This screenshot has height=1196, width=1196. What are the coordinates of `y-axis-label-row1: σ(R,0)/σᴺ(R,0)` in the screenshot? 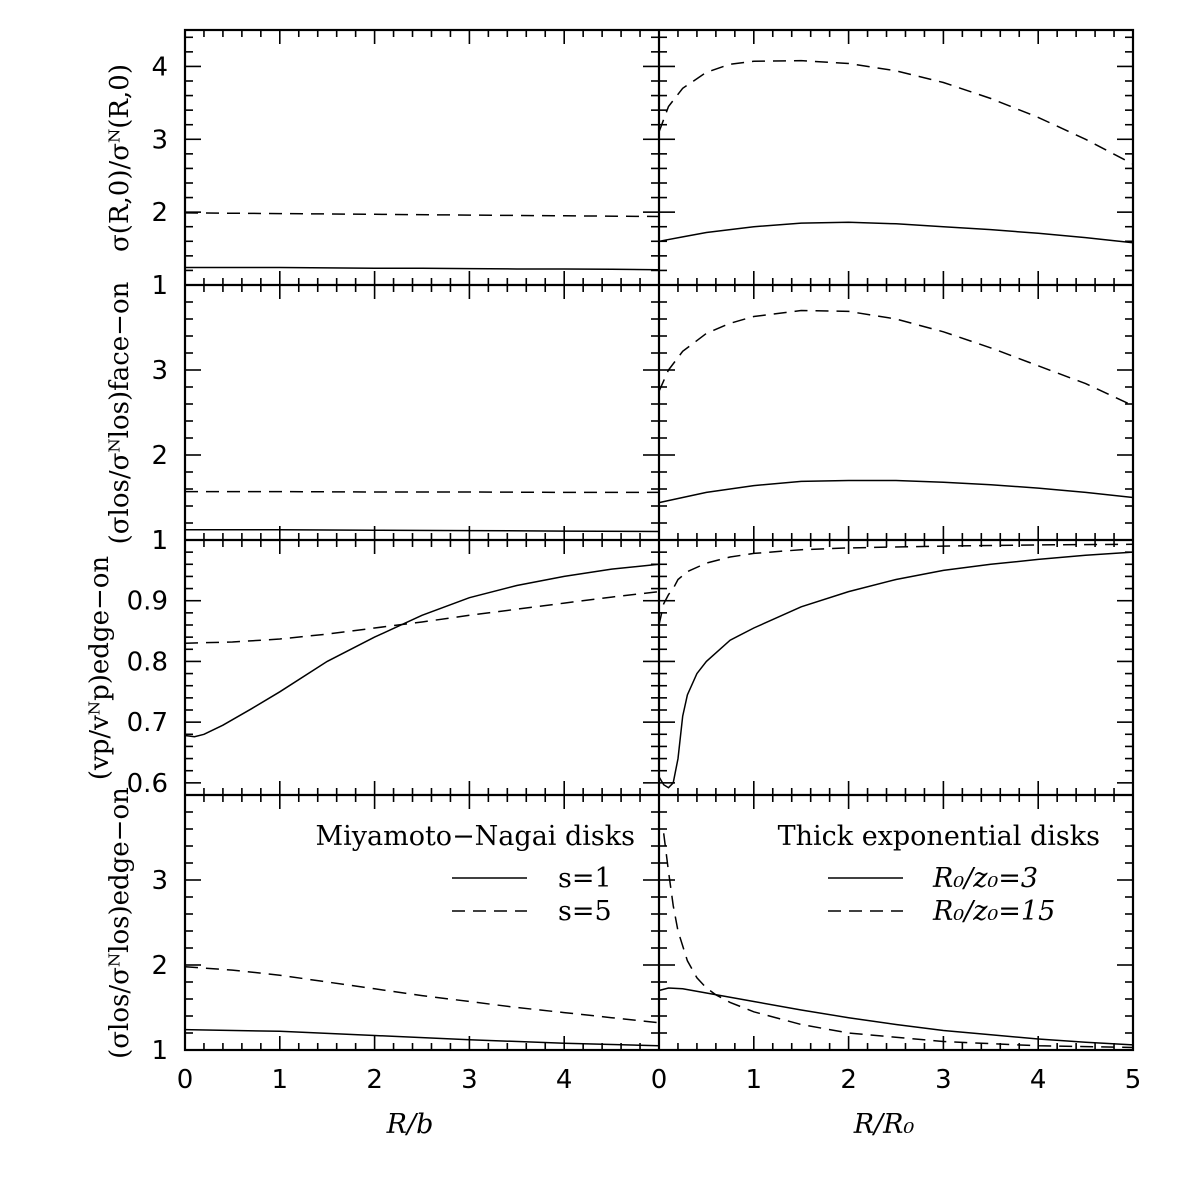 It's located at (120, 158).